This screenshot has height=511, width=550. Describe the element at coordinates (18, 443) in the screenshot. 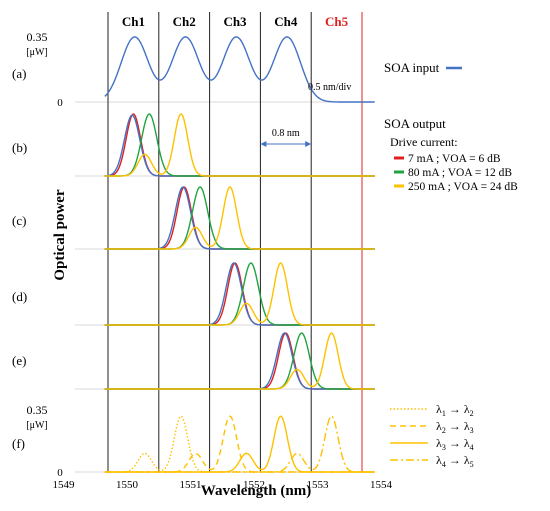

I see `panel-label: (f)` at that location.